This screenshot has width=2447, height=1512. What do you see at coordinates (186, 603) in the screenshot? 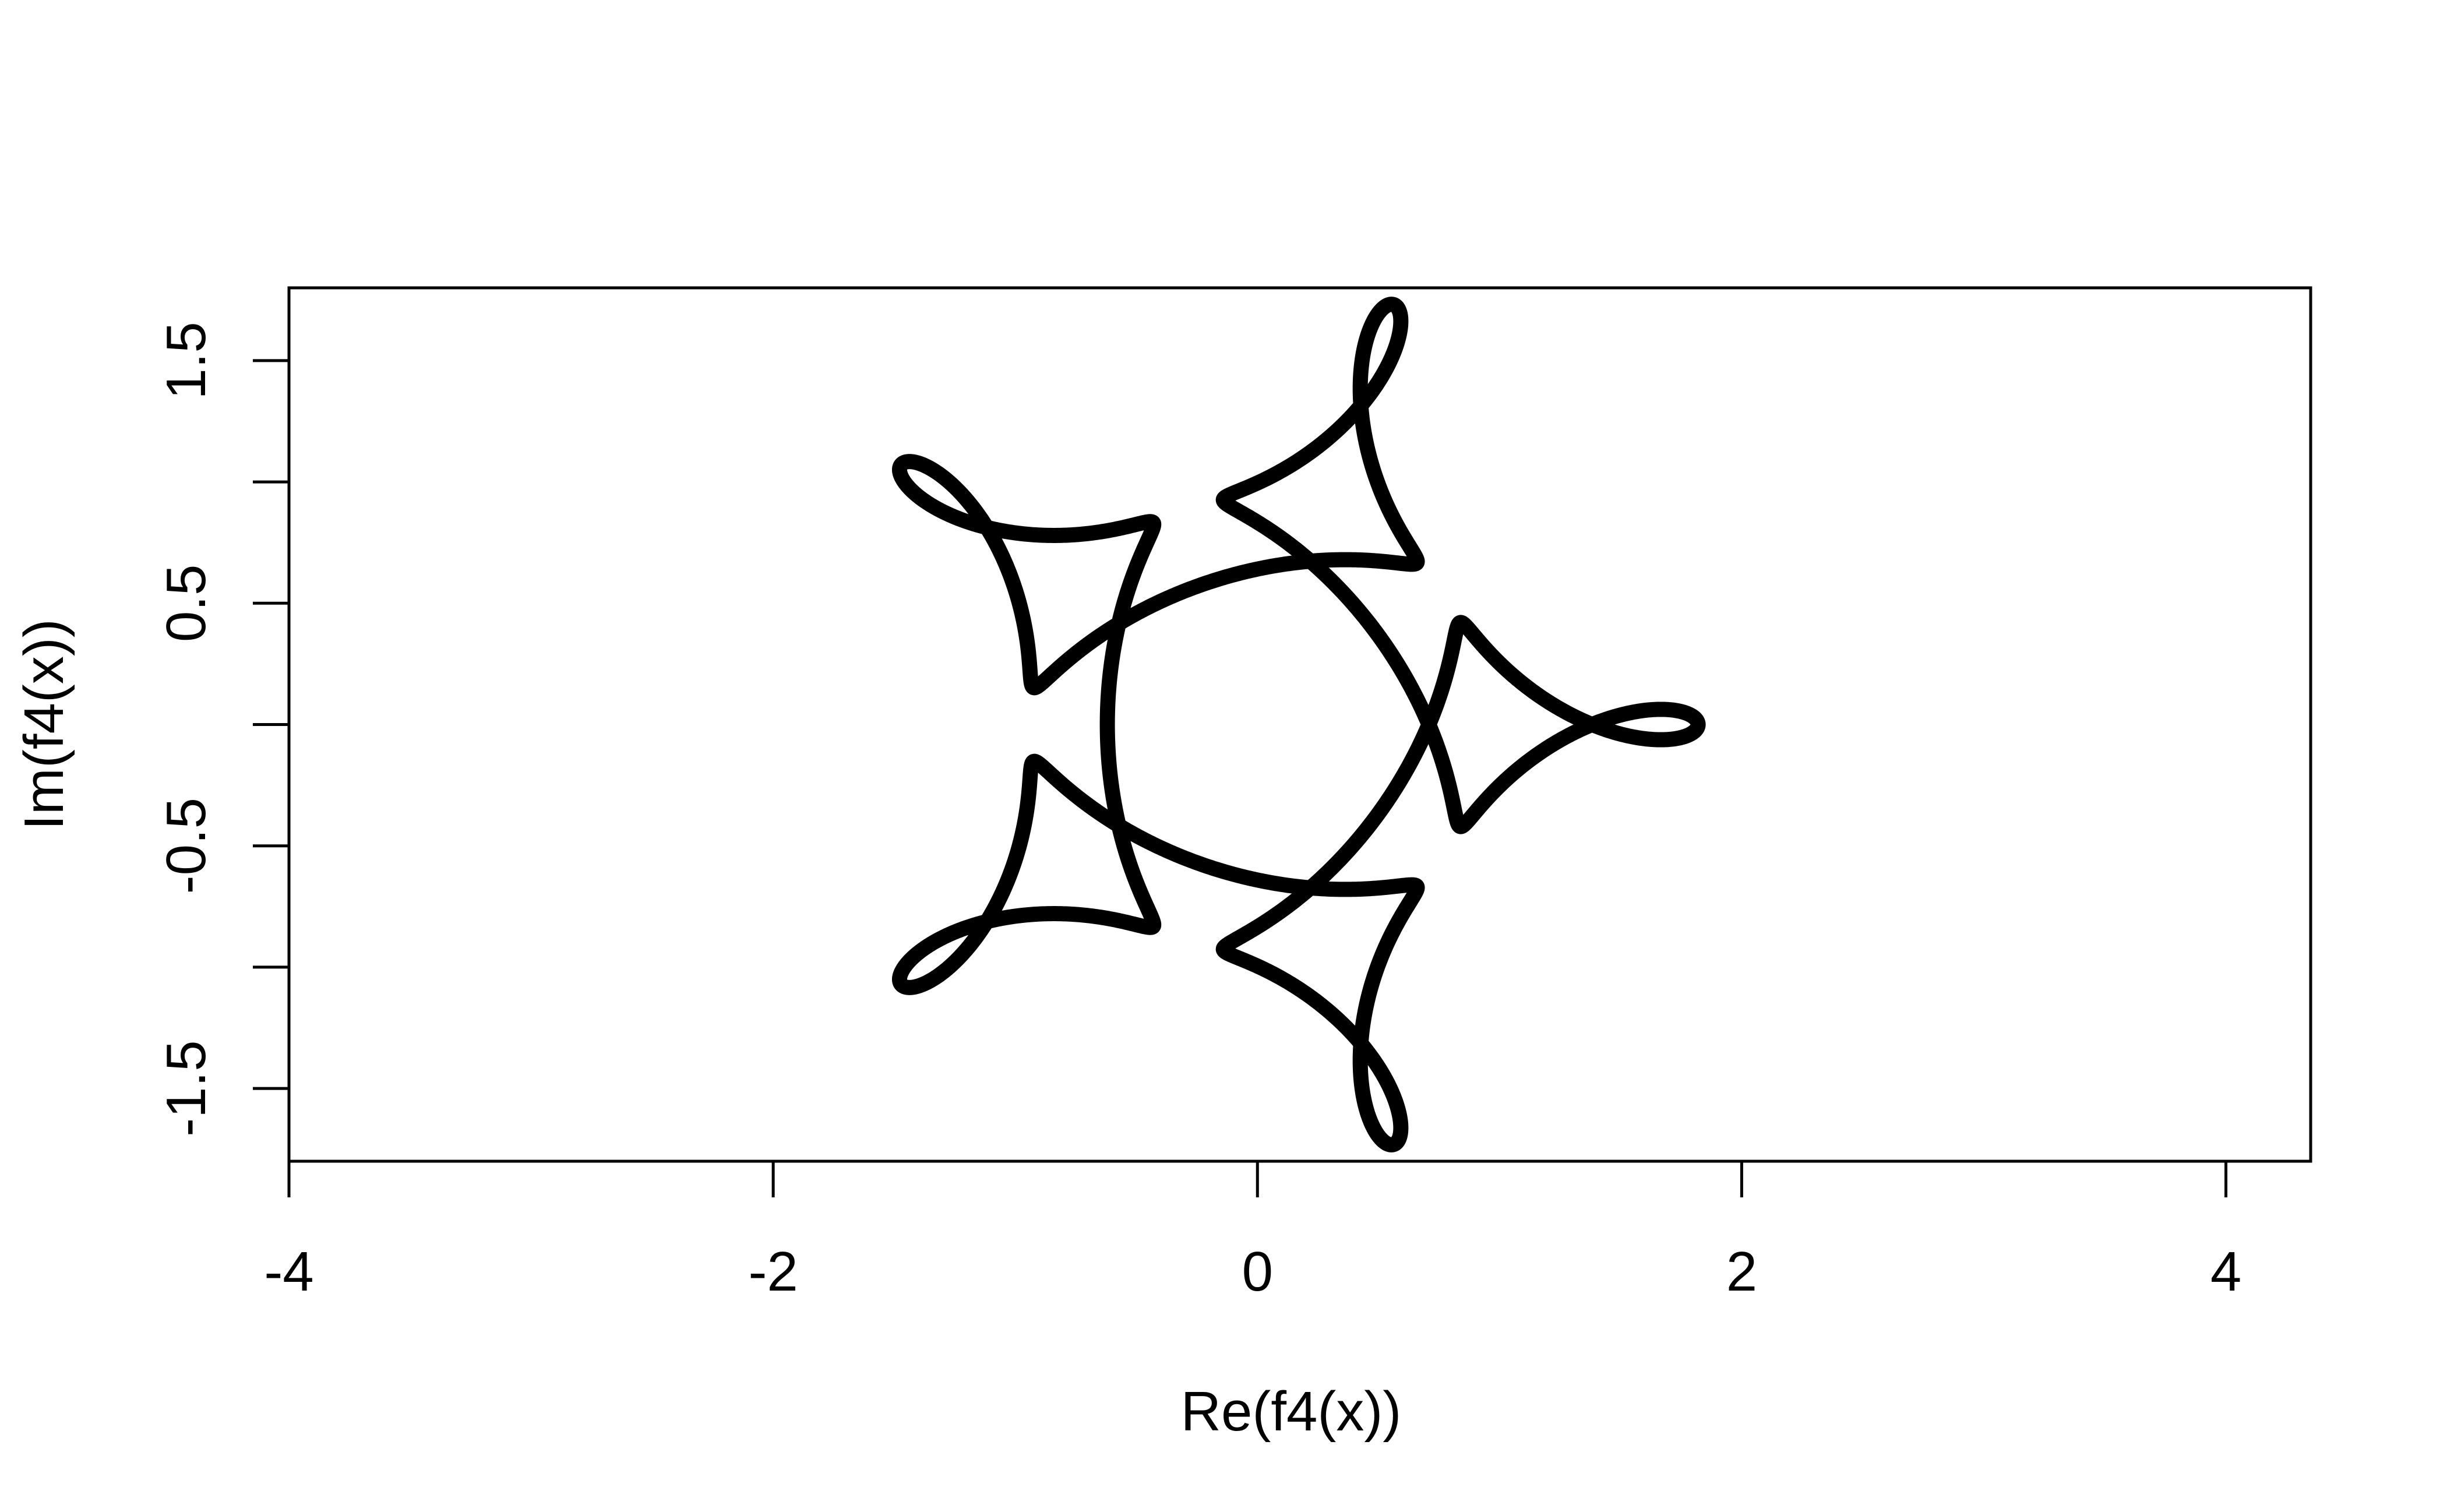
I see `y-tick-label: 0.5` at bounding box center [186, 603].